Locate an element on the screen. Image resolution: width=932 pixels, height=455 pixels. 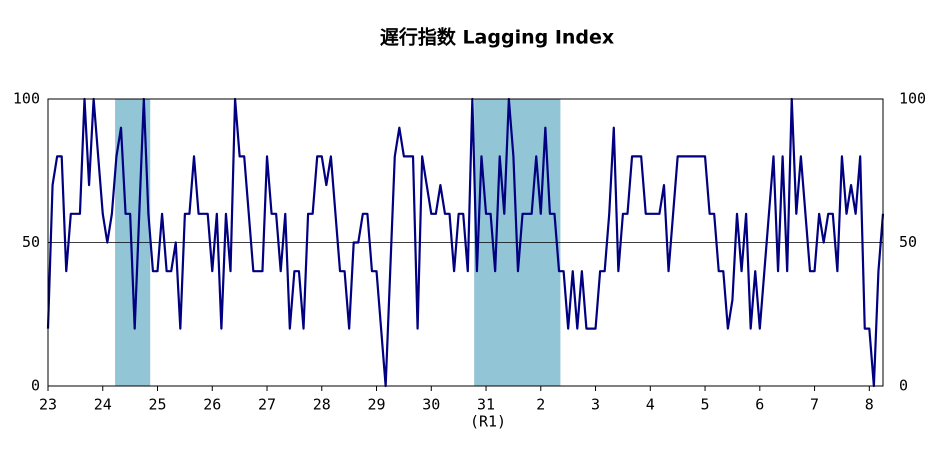
y-tick-label: 50 is located at coordinates (31, 242).